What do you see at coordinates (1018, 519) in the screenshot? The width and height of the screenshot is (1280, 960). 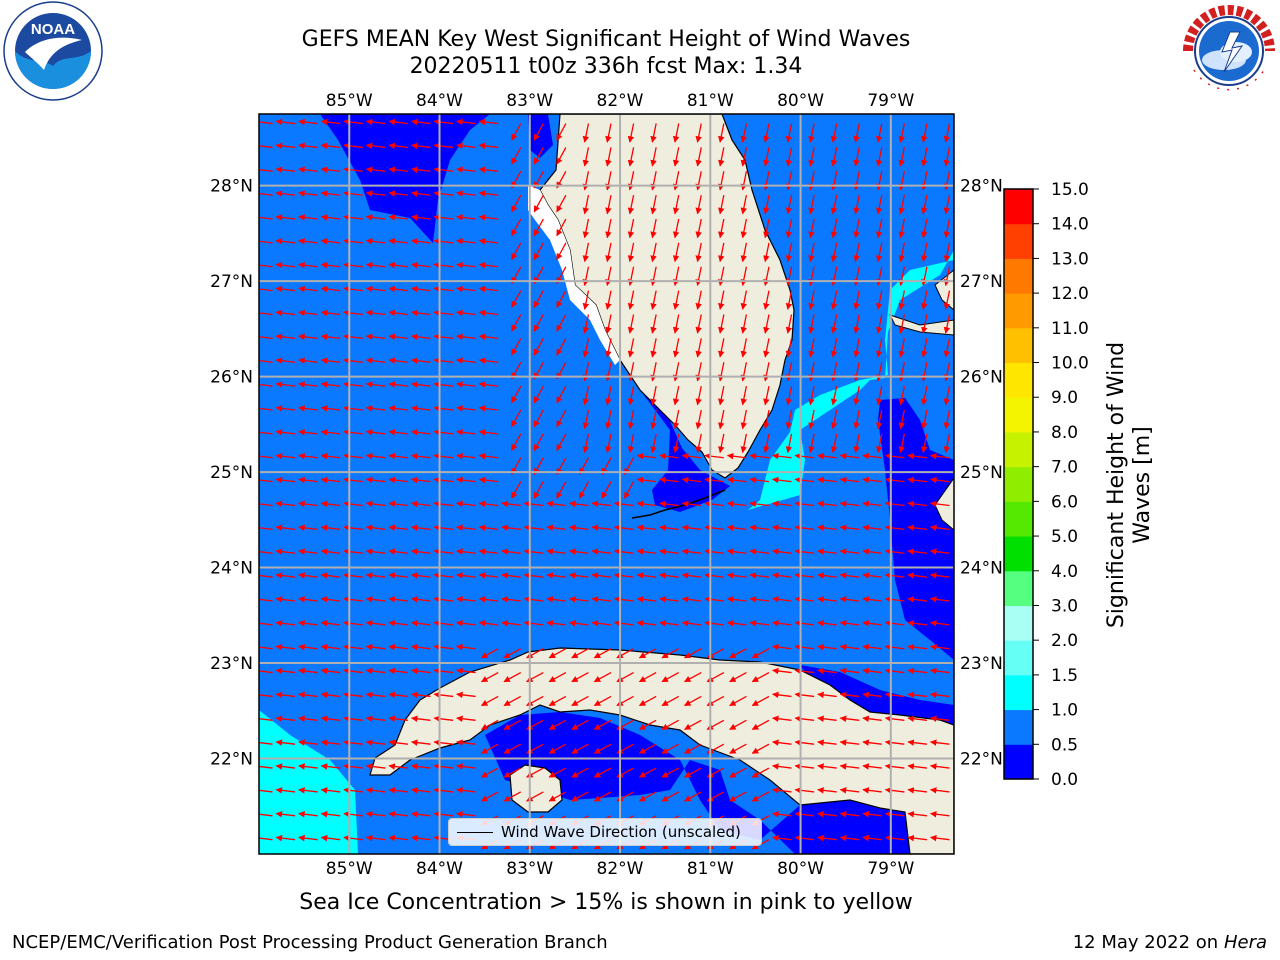 I see `colorbar-segment` at bounding box center [1018, 519].